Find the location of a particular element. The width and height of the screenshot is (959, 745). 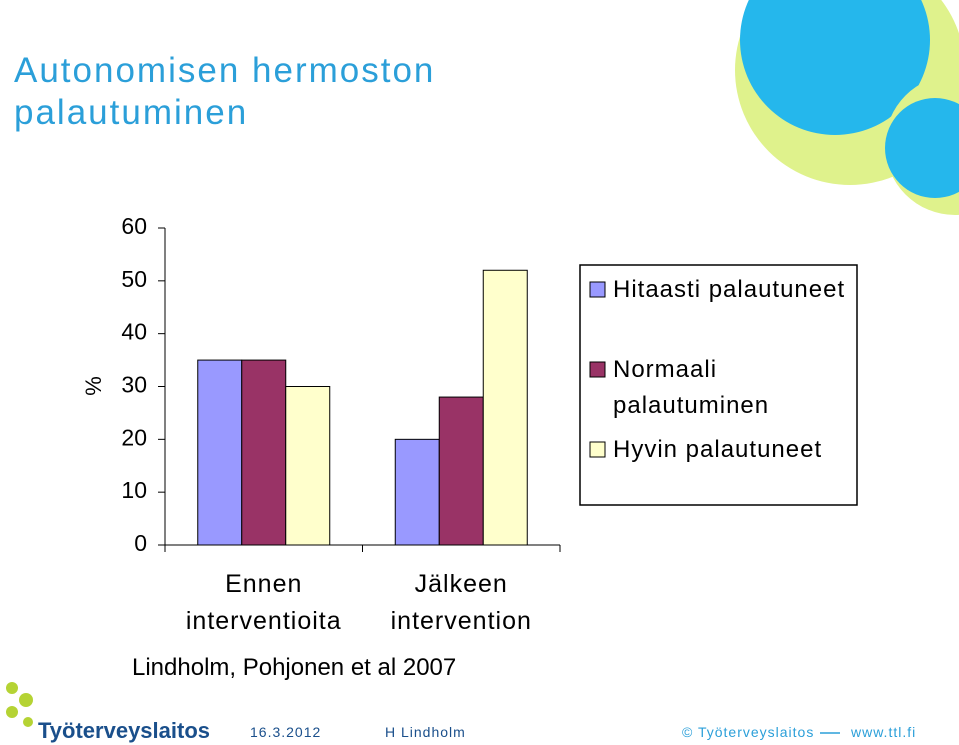

y-axis-label: % is located at coordinates (93, 386).